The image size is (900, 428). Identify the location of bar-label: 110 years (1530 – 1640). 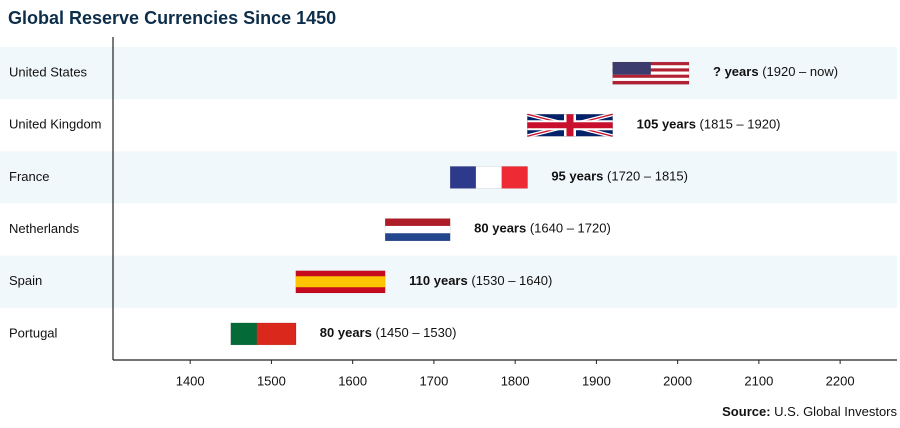
(480, 280).